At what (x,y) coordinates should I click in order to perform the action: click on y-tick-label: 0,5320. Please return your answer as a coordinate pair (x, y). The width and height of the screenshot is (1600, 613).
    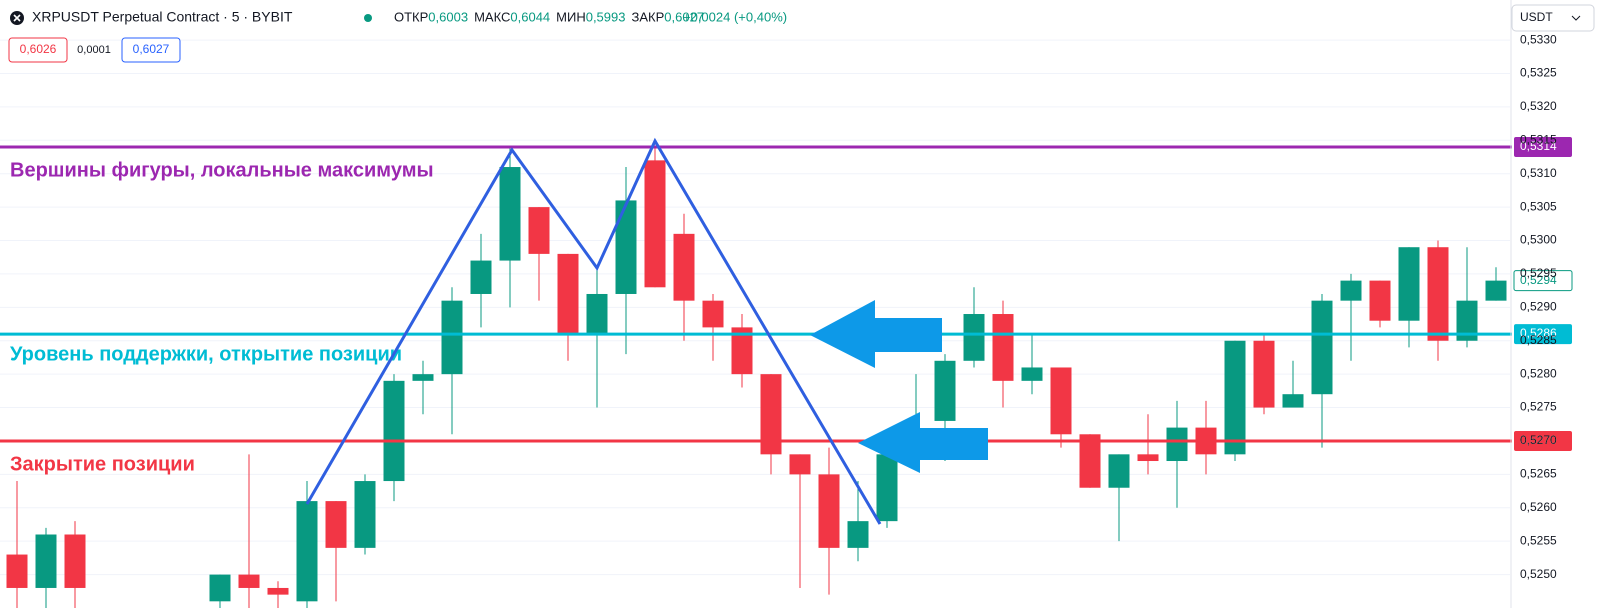
    Looking at the image, I should click on (1538, 106).